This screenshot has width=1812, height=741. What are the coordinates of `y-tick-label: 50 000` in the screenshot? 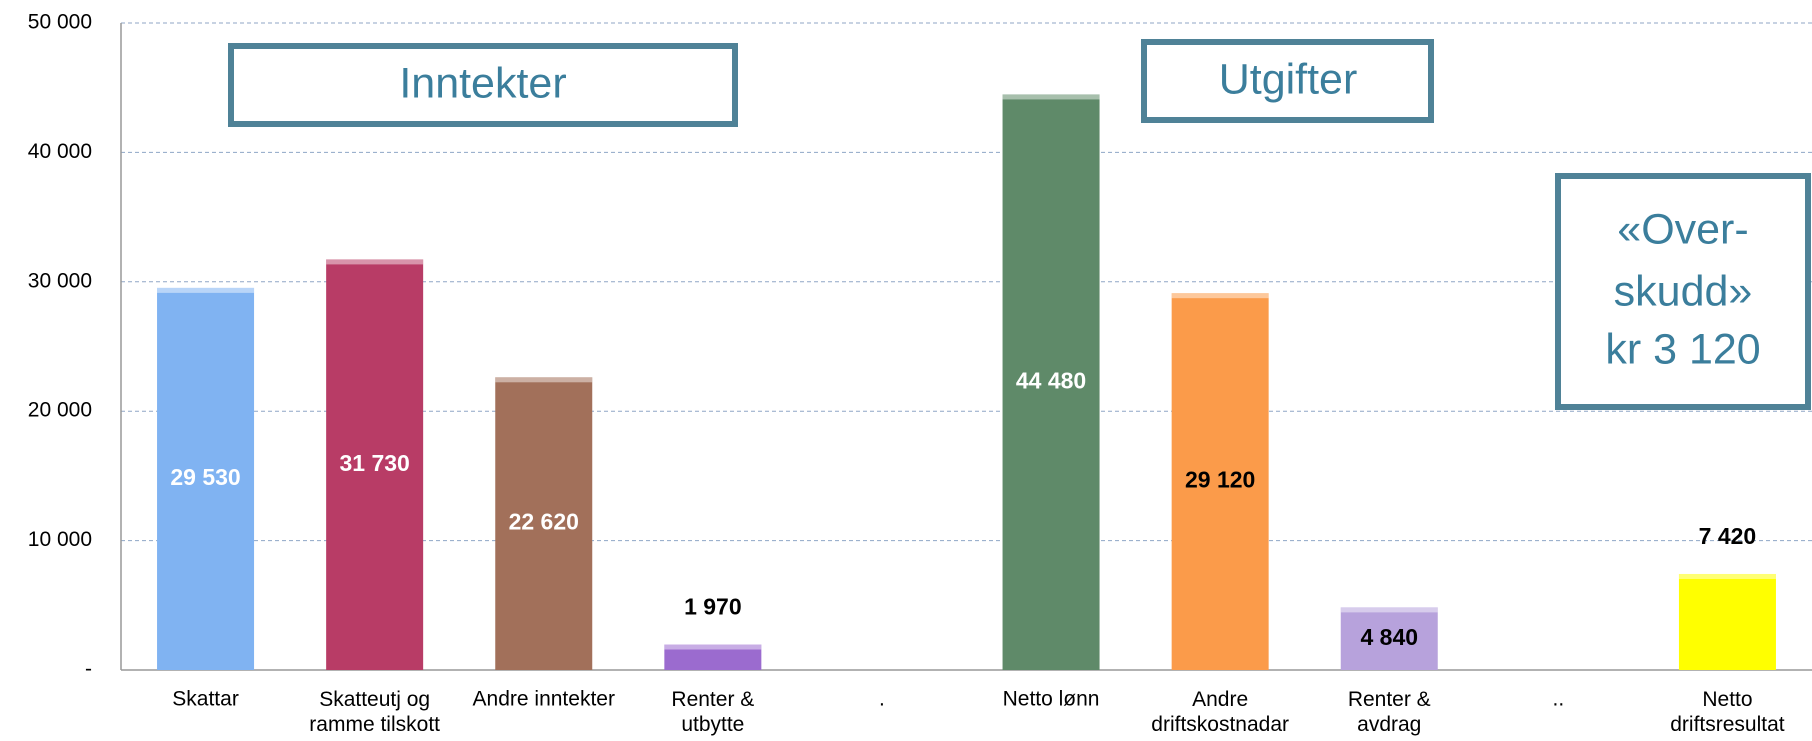 It's located at (60, 22).